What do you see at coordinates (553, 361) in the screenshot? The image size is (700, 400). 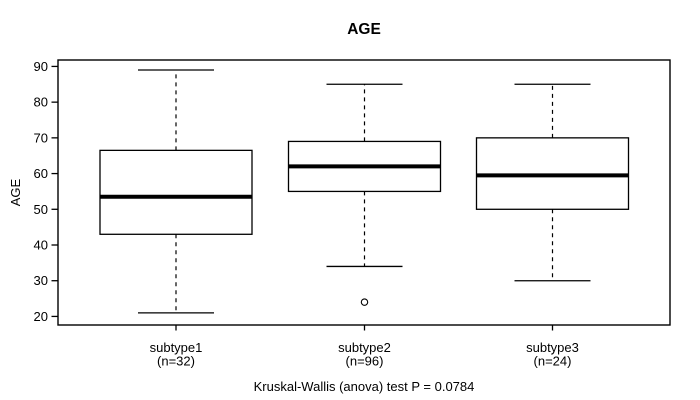 I see `group-count-label: (n=24)` at bounding box center [553, 361].